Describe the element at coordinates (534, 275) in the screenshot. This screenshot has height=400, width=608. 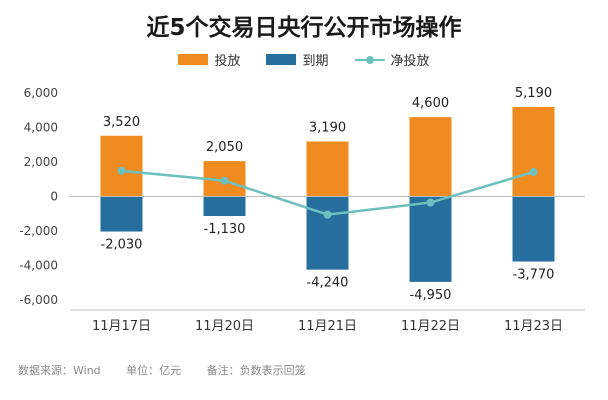
I see `data-label-maturity: -3,770` at that location.